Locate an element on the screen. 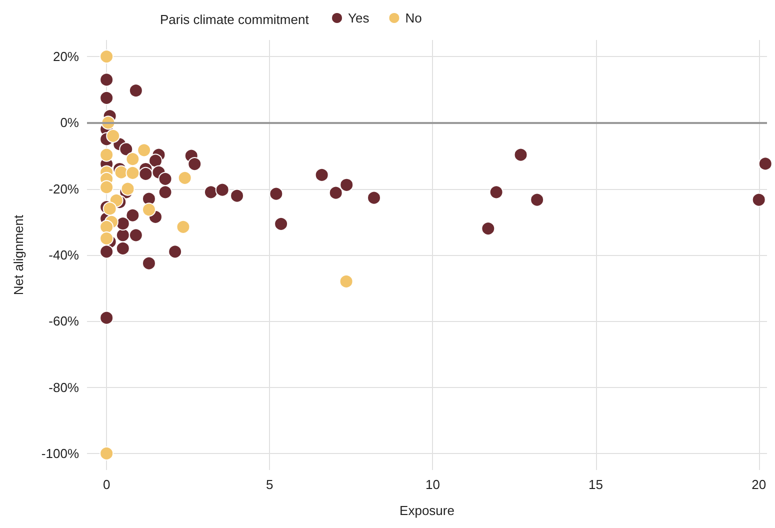 This screenshot has width=775, height=528. x-axis-title: Exposure is located at coordinates (427, 510).